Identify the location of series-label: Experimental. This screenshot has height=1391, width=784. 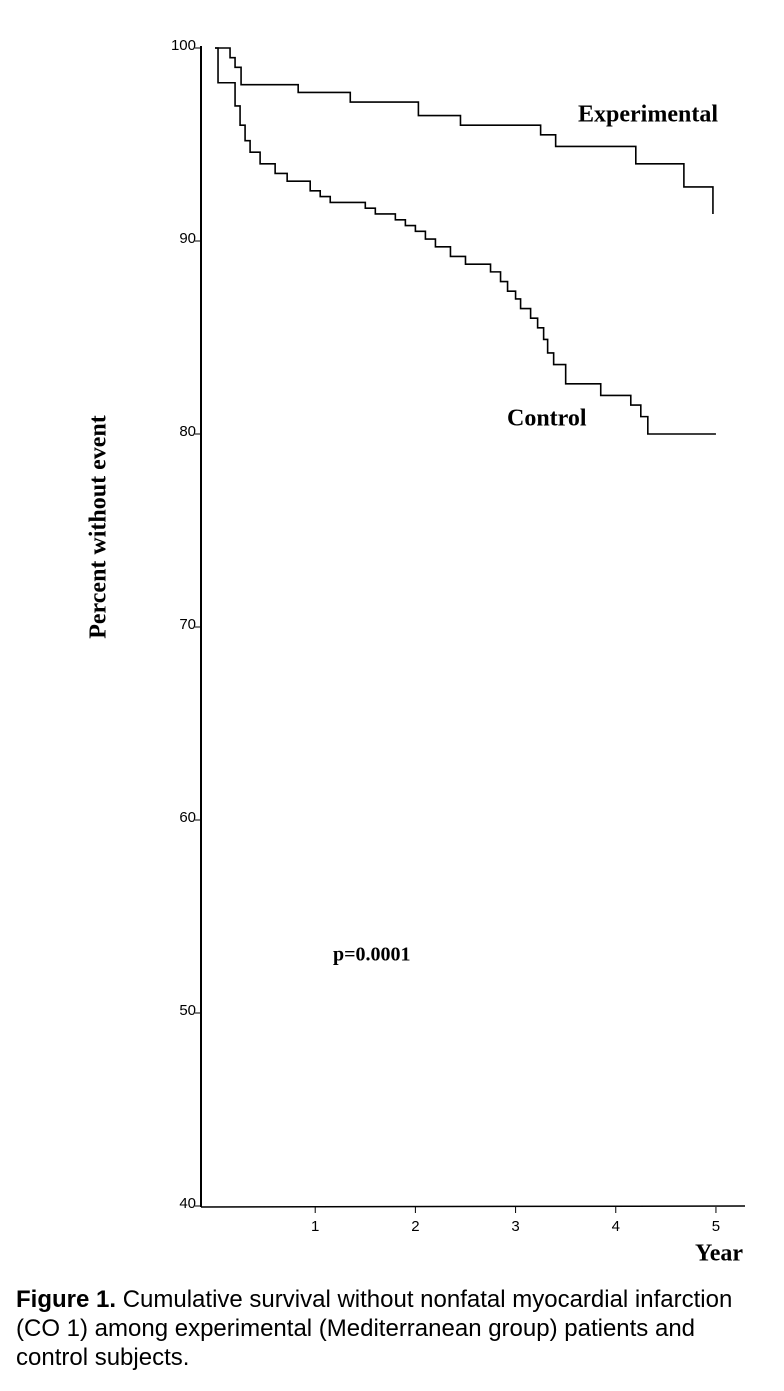
(648, 115).